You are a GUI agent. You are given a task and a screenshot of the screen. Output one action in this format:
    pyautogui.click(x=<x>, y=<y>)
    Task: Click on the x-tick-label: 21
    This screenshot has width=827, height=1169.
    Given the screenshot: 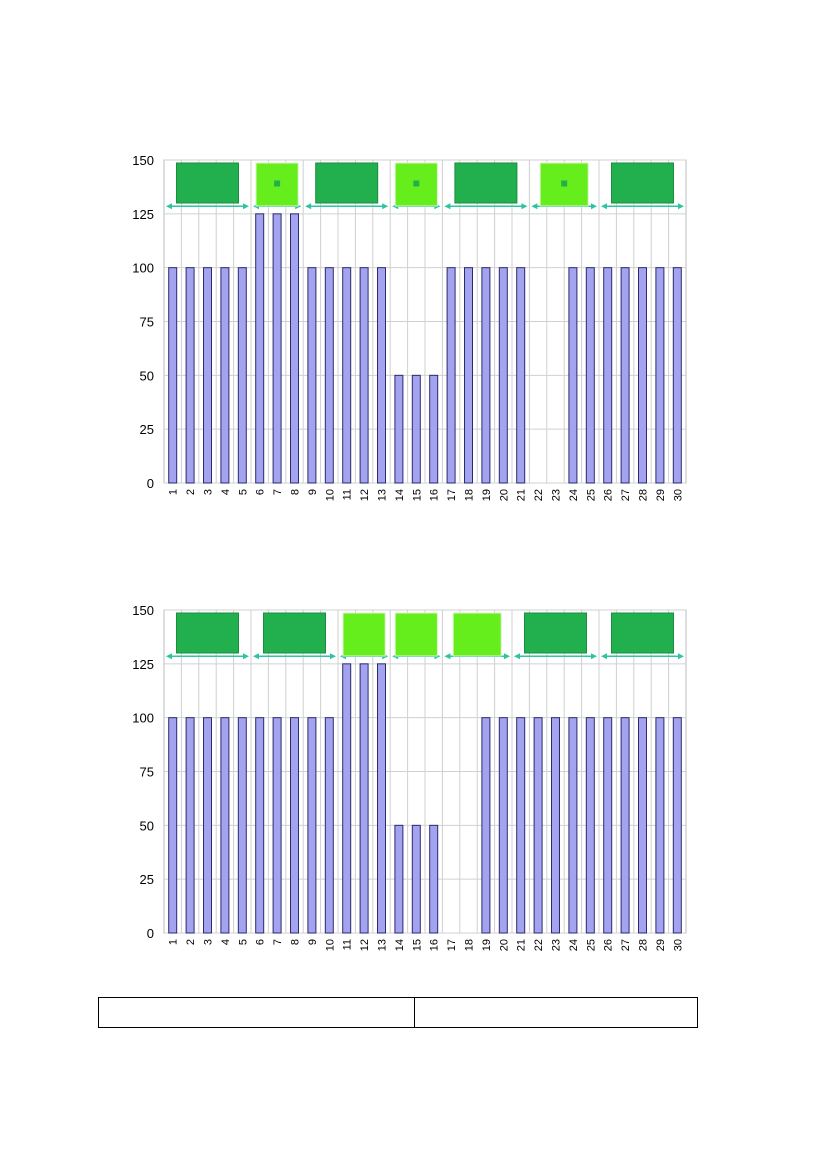 What is the action you would take?
    pyautogui.click(x=522, y=495)
    